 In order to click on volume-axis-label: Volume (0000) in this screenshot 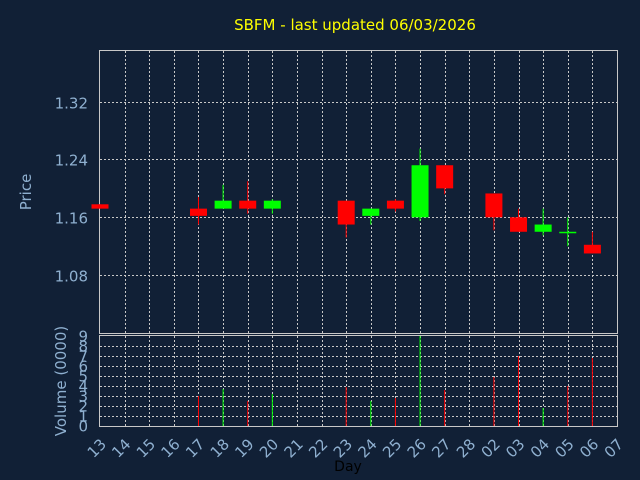, I will do `click(61, 381)`.